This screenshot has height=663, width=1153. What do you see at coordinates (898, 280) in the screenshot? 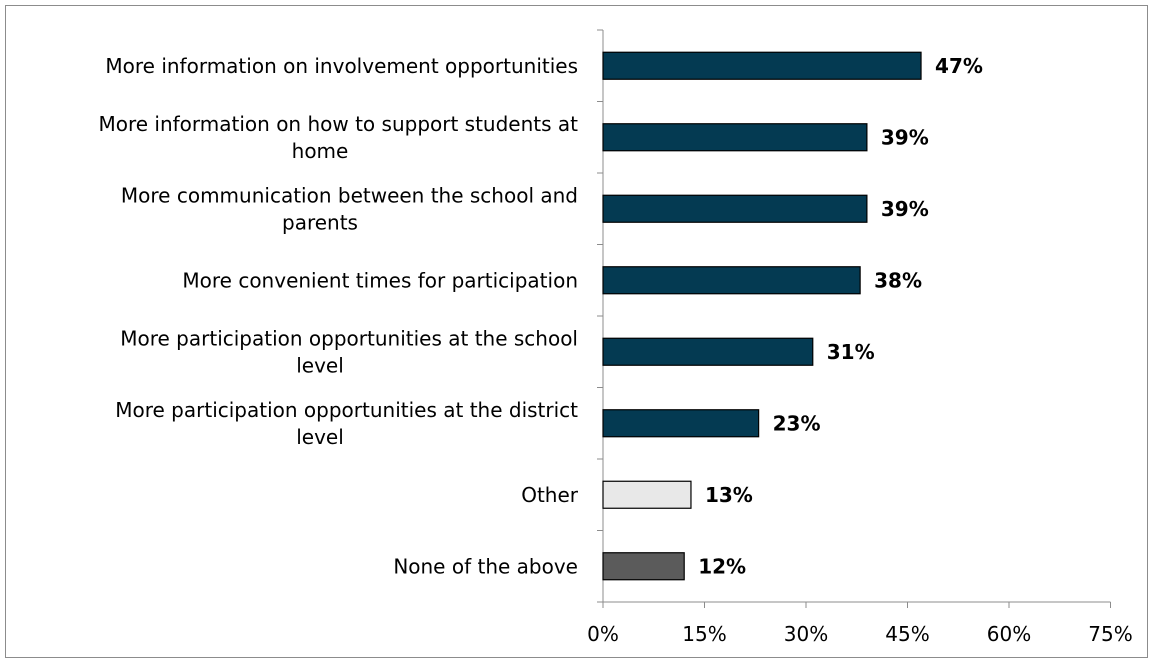
I see `data-label: 38%` at bounding box center [898, 280].